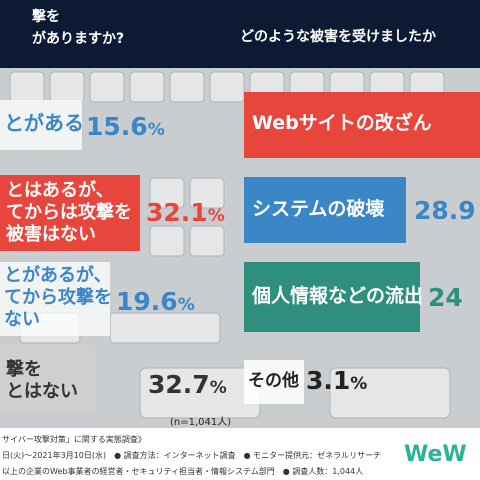  What do you see at coordinates (51, 234) in the screenshot?
I see `left-label-2c: 被害はない` at bounding box center [51, 234].